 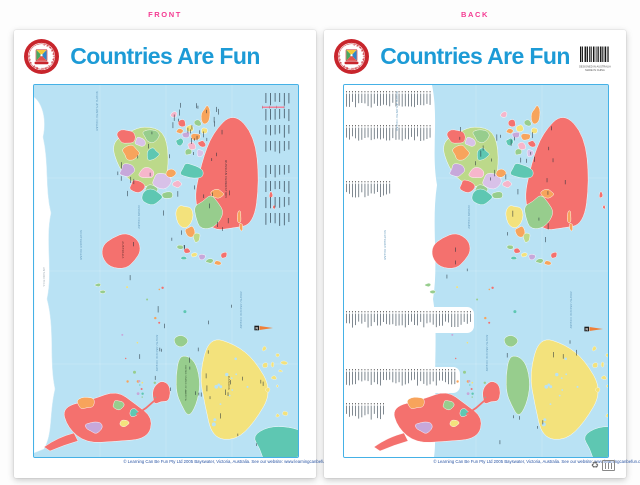 What do you see at coordinates (586, 329) in the screenshot?
I see `svg-text: N` at bounding box center [586, 329].